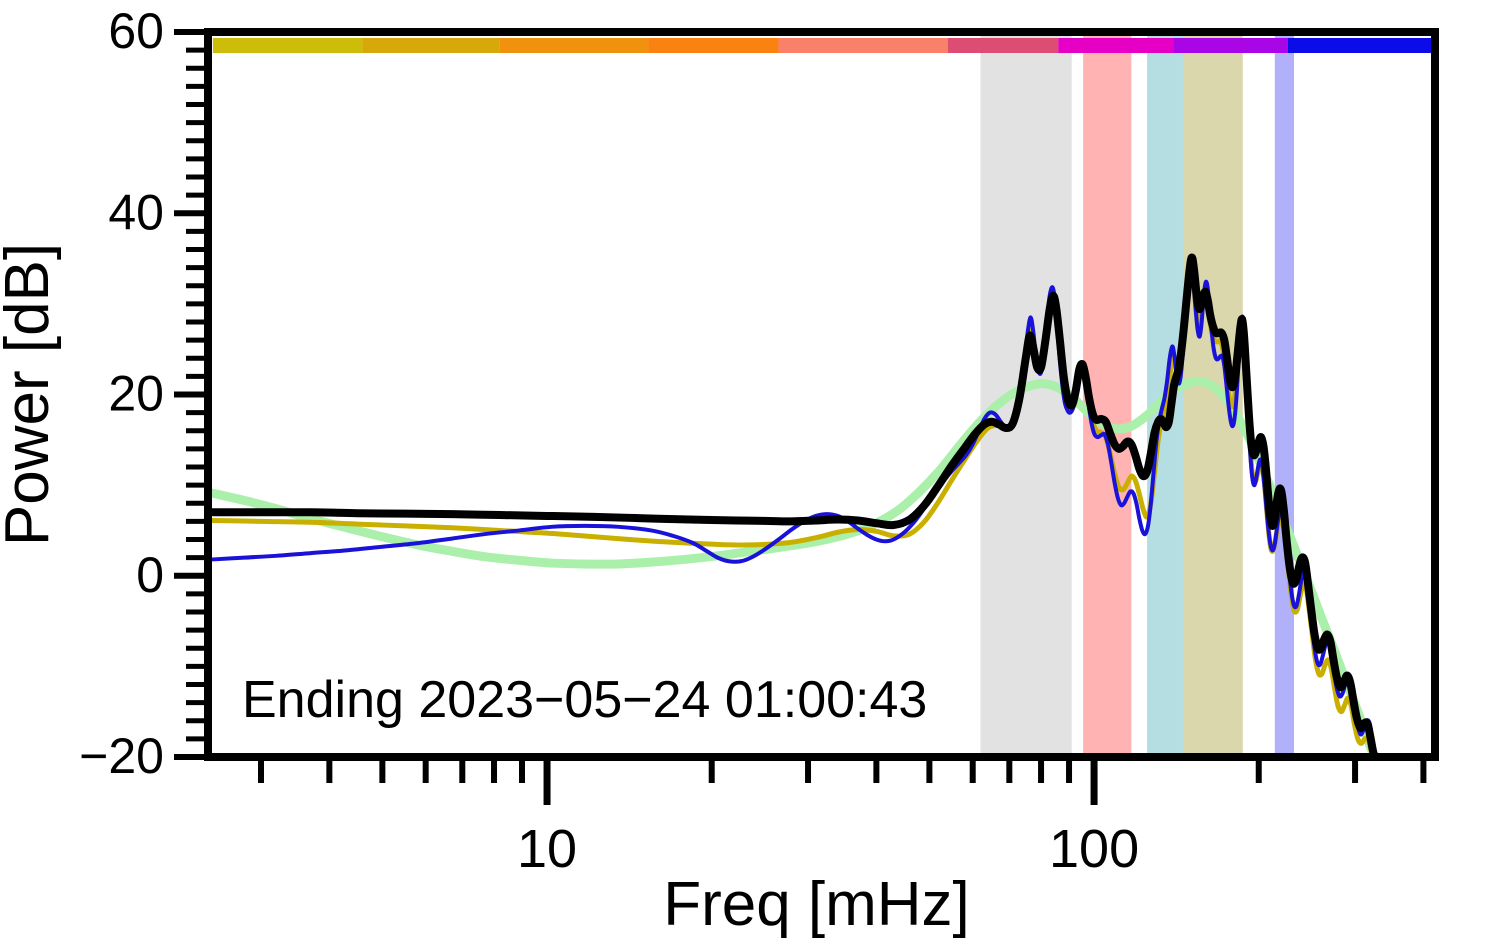  Describe the element at coordinates (136, 31) in the screenshot. I see `y-tick-label: 60` at that location.